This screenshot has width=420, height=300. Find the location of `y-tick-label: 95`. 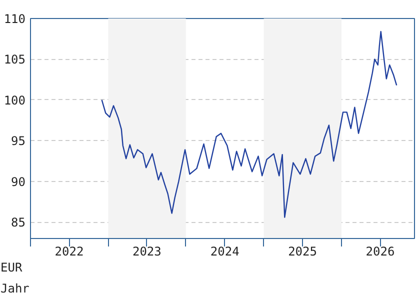

y-tick-label: 95 is located at coordinates (18, 141).